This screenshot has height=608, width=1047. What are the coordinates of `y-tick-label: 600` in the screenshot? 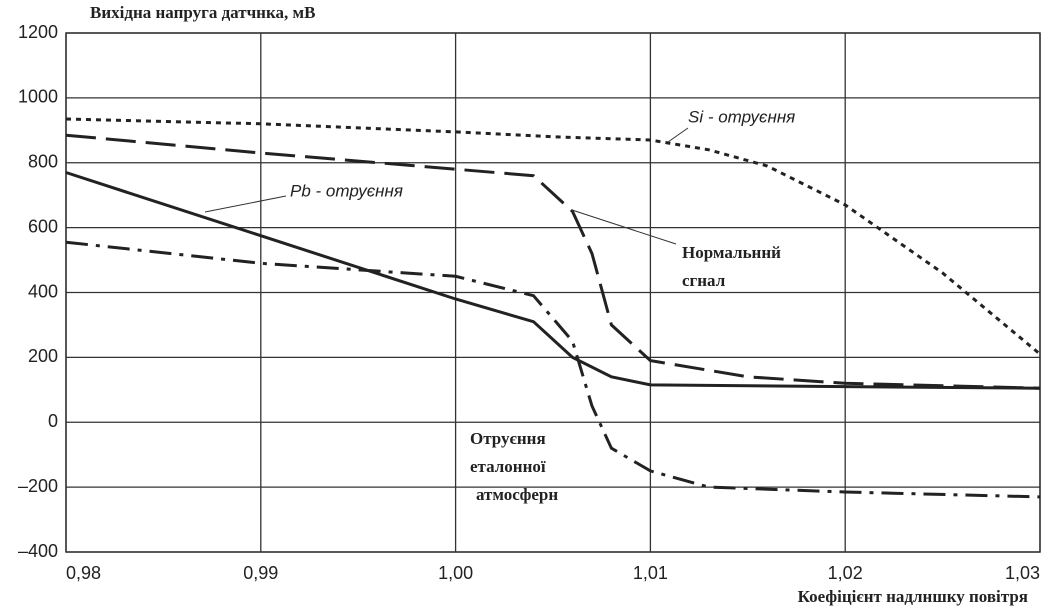 It's located at (43, 226).